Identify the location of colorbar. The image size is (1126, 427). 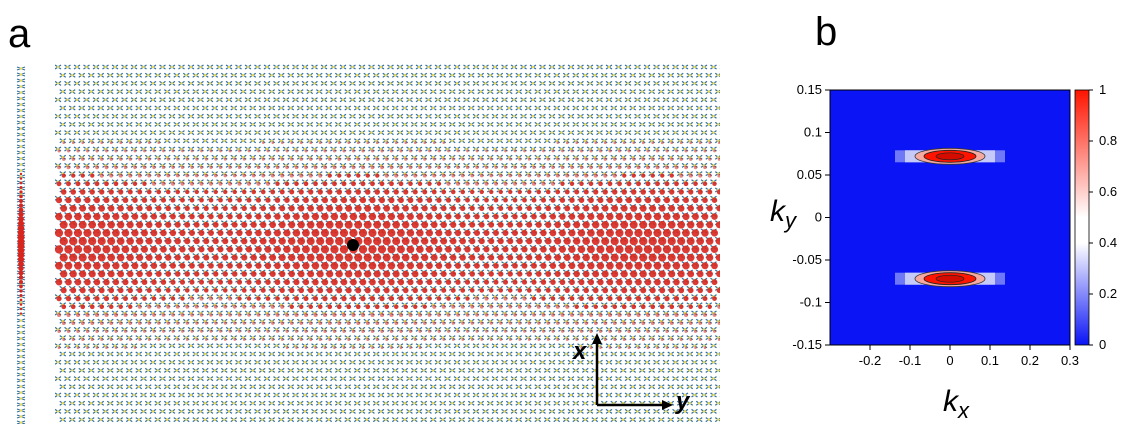
(1082, 217).